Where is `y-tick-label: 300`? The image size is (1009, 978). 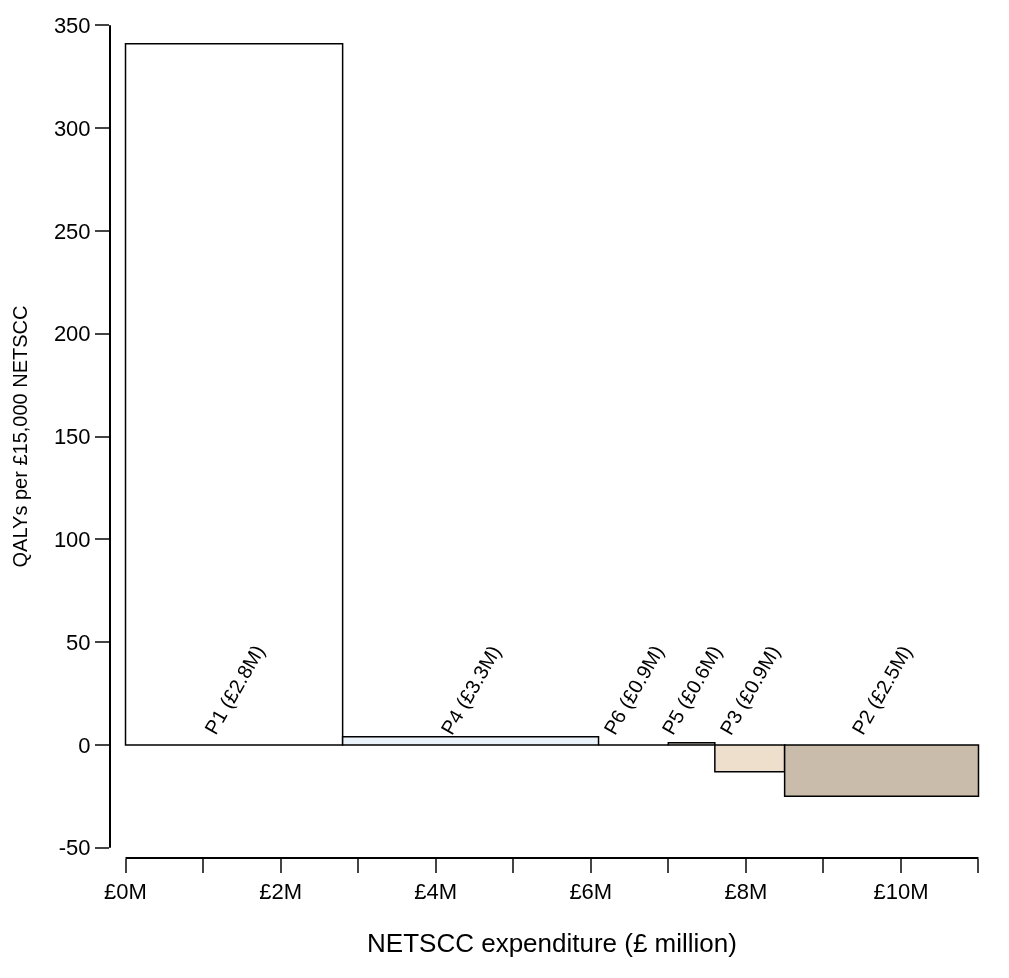 y-tick-label: 300 is located at coordinates (72, 128).